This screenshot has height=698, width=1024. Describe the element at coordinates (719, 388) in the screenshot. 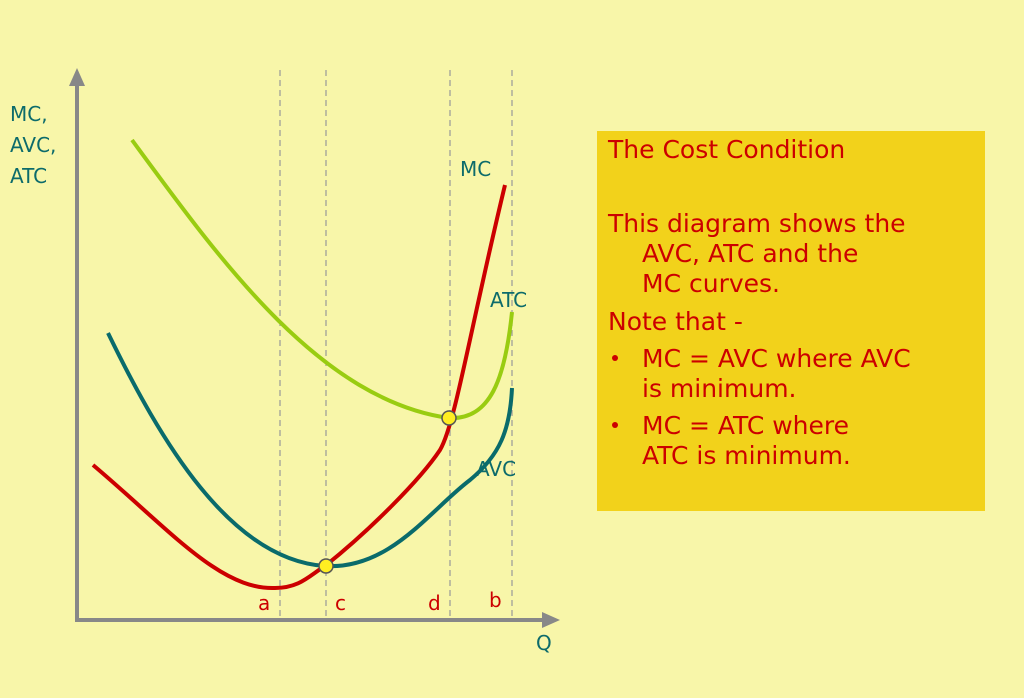

I see `bullet-line: is minimum.` at that location.